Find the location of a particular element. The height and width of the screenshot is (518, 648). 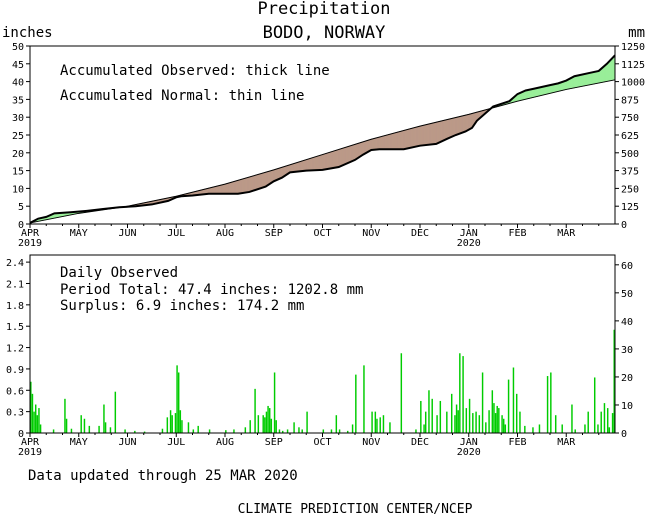

y-tick-label-left: 45 is located at coordinates (18, 65).